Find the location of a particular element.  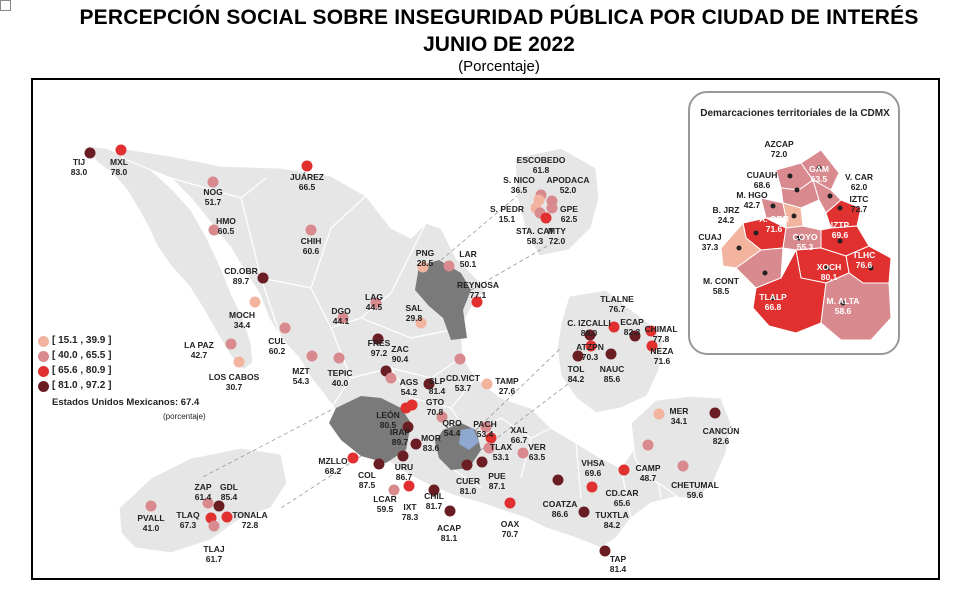

city-marker-atzpn is located at coordinates (591, 346).